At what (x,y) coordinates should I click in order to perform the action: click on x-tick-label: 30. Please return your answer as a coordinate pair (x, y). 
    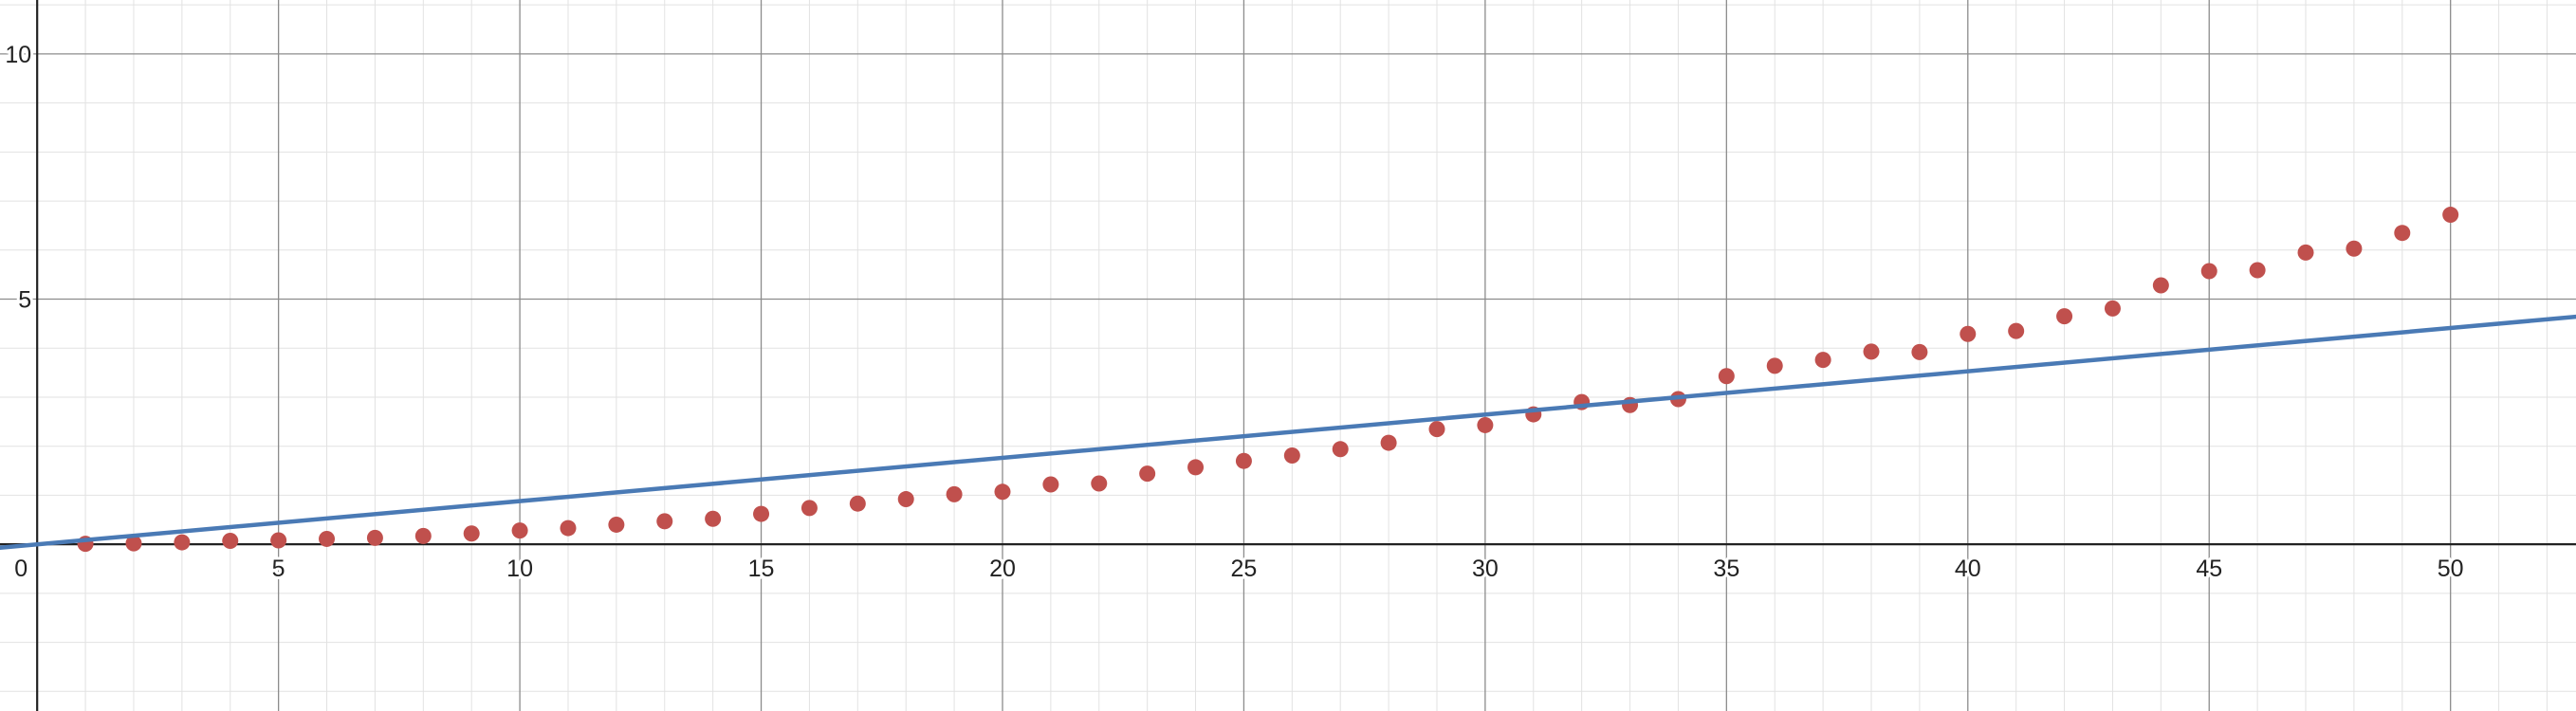
    Looking at the image, I should click on (1485, 569).